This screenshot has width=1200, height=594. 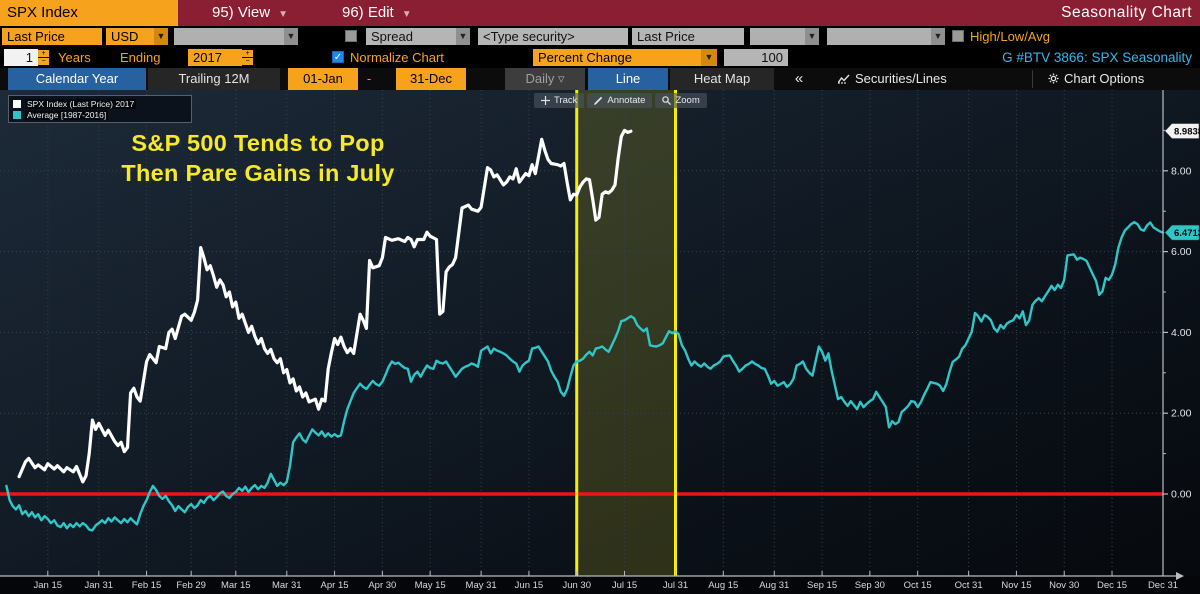 I want to click on year-input: 2017, so click(x=215, y=57).